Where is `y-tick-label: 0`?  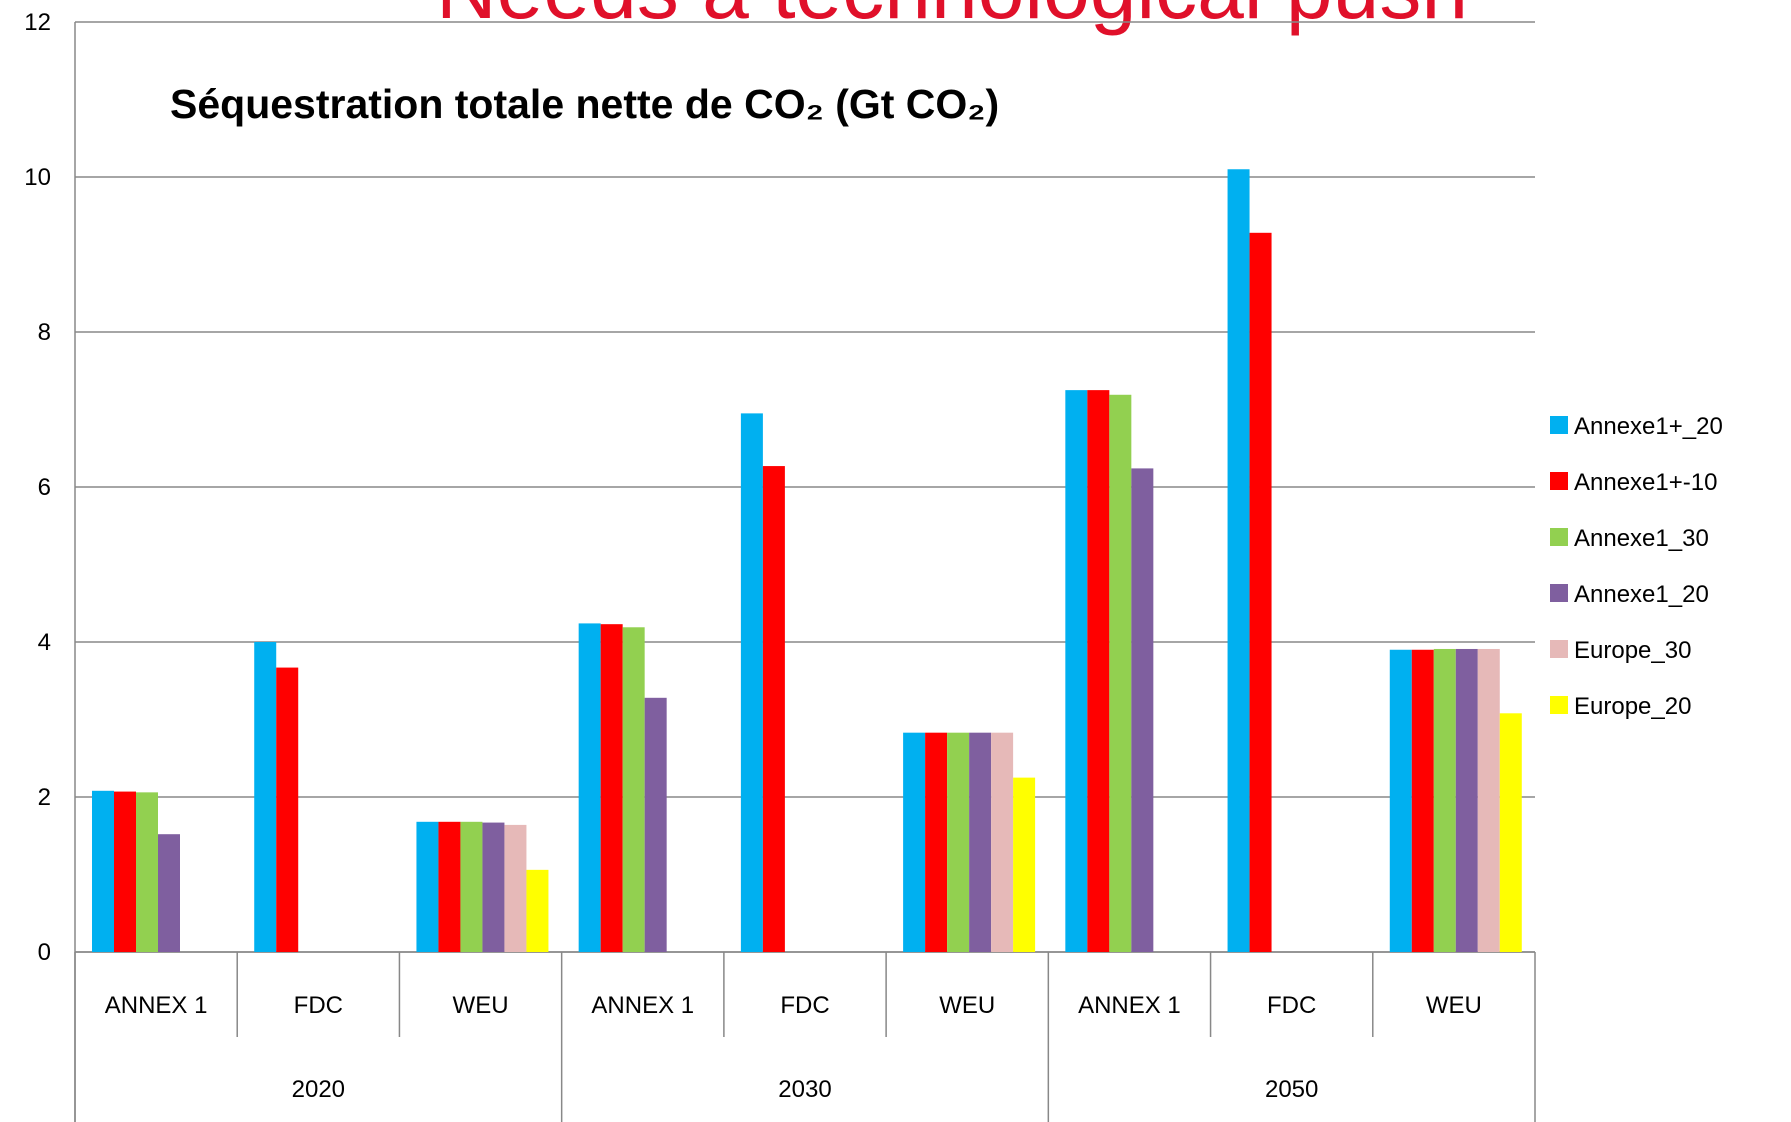 y-tick-label: 0 is located at coordinates (44, 952).